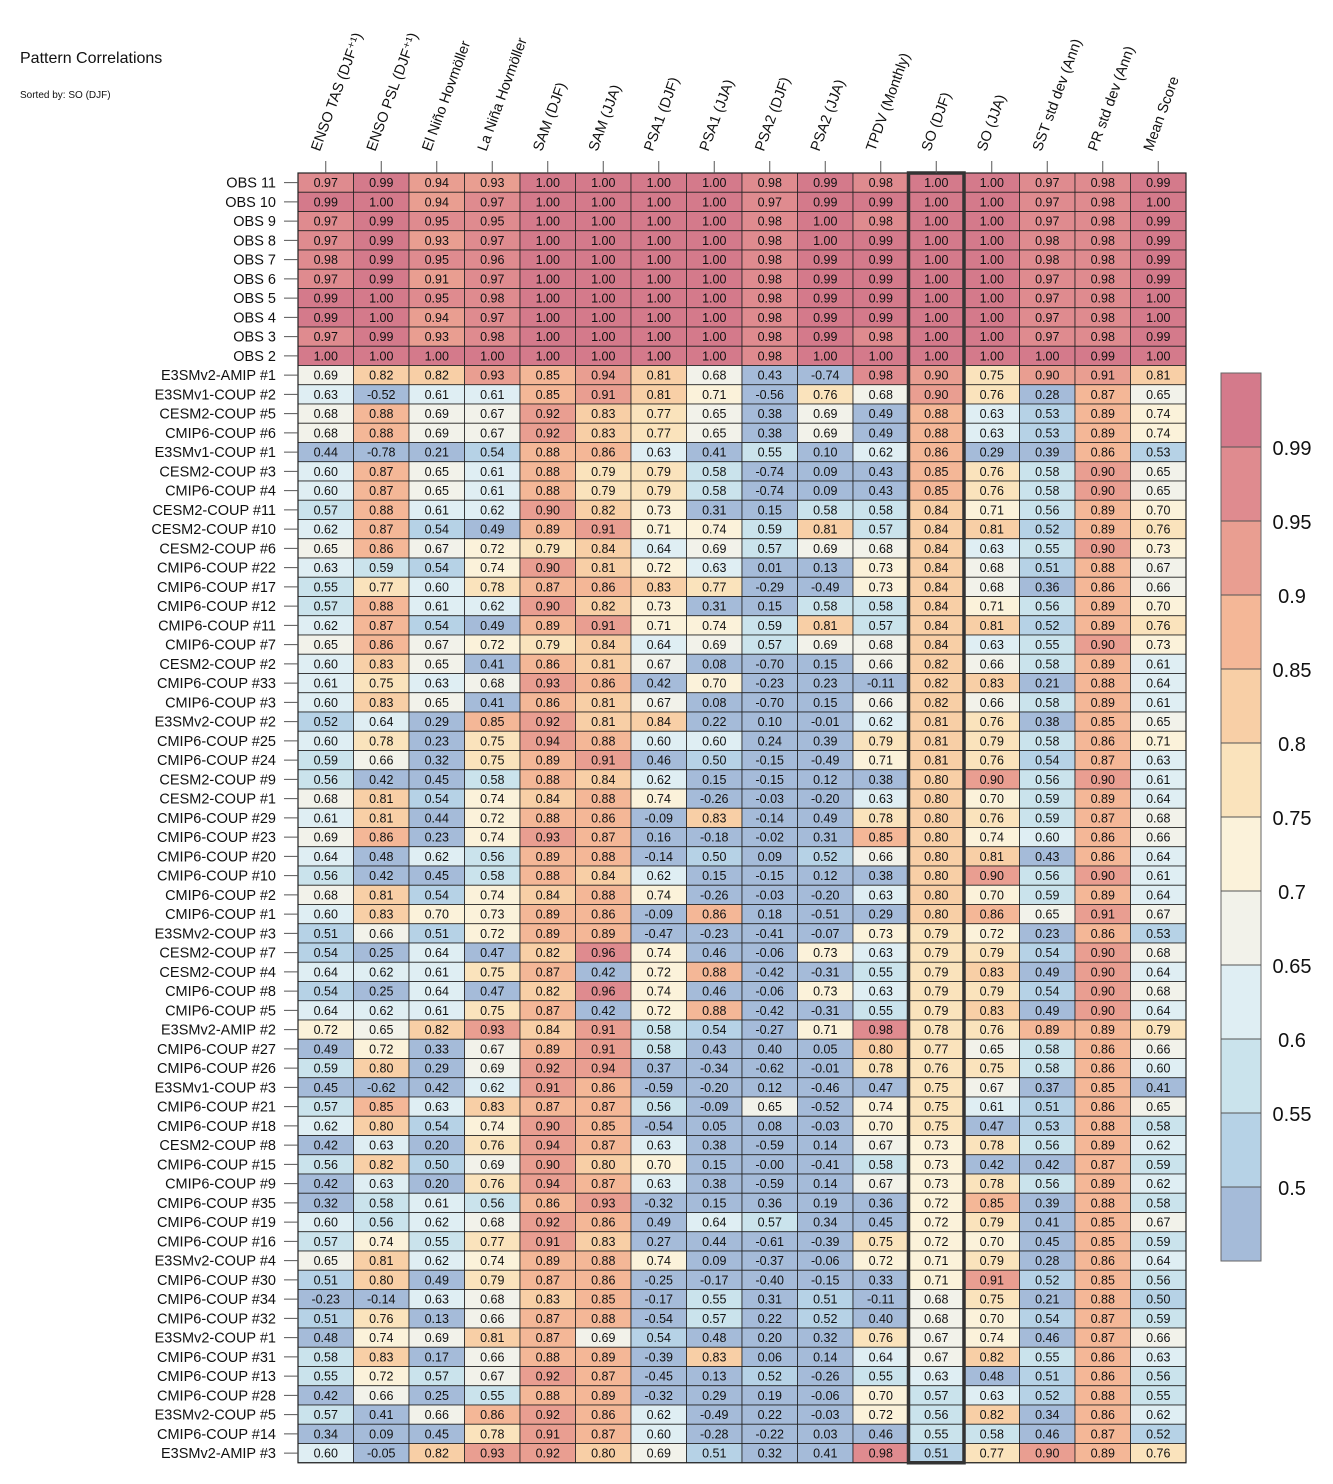 This screenshot has height=1484, width=1333. I want to click on cell-value-label: 0.14, so click(825, 1357).